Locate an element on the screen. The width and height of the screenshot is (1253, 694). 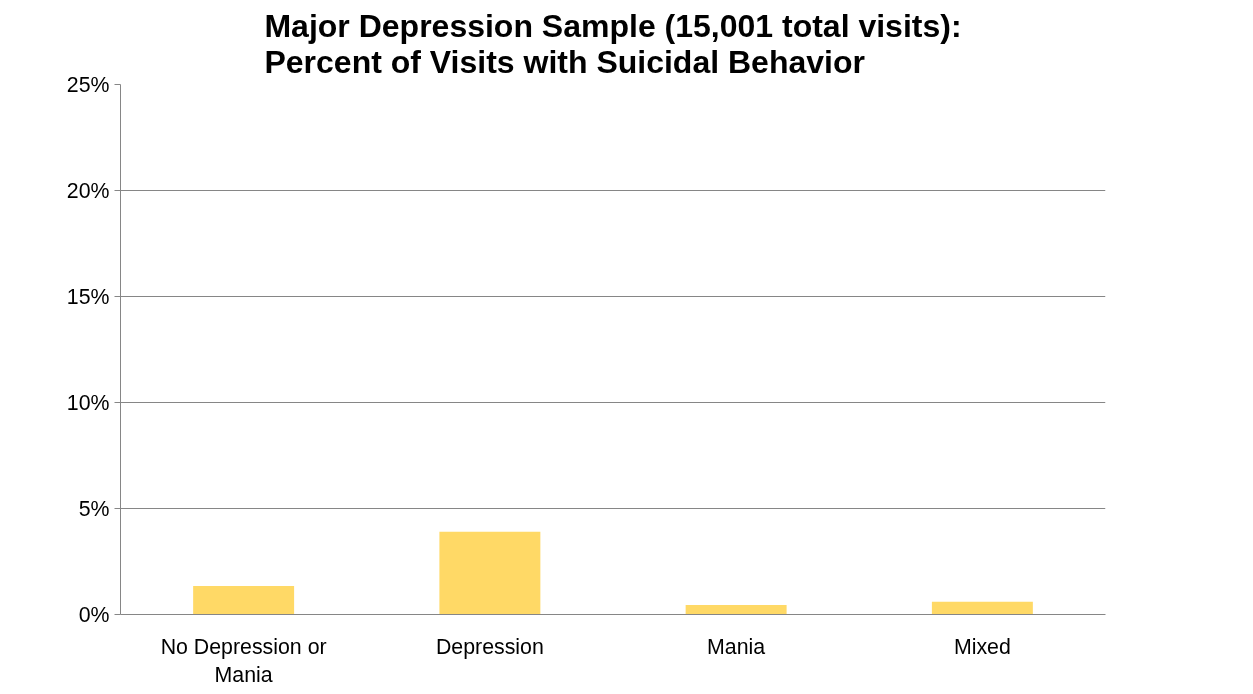
y-tick-label: 15% is located at coordinates (88, 296).